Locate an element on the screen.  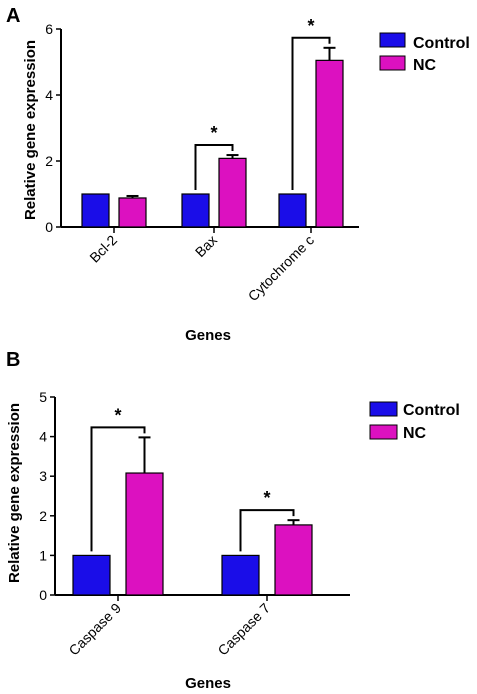
panel-a-y-tick-label: 4 is located at coordinates (49, 95).